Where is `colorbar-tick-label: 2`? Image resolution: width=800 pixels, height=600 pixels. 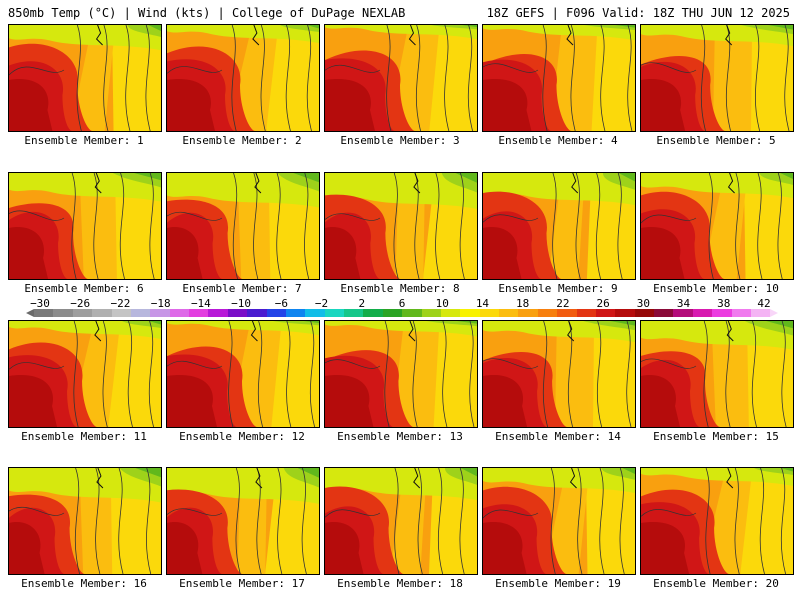
colorbar-tick-label: 2 is located at coordinates (362, 303).